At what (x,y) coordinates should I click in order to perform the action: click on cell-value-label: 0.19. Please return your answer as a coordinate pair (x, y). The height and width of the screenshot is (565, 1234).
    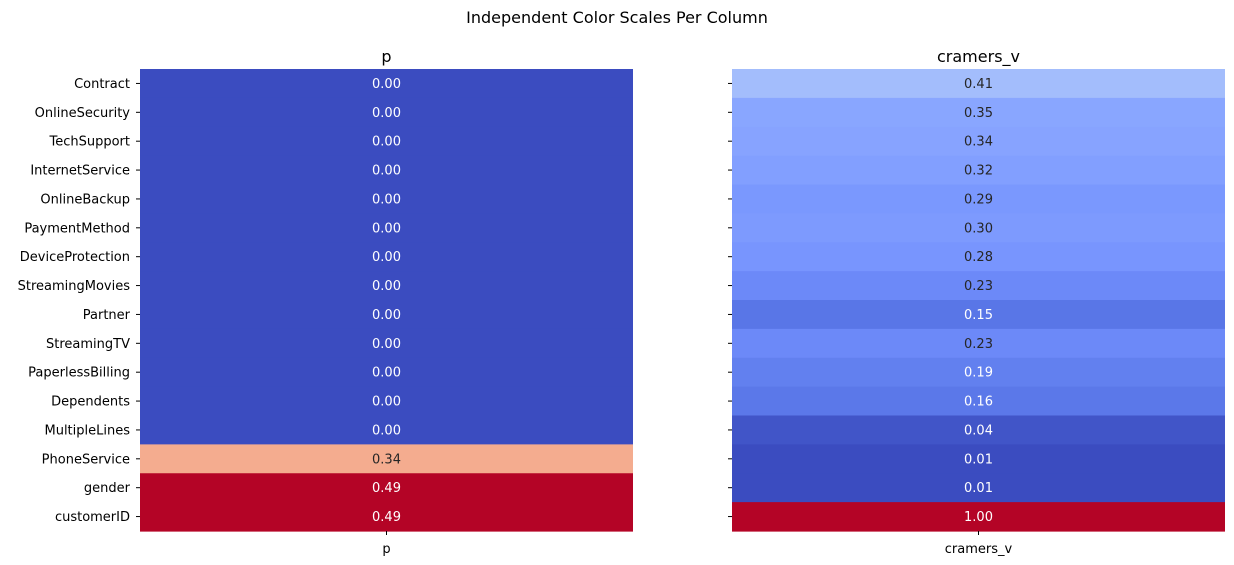
    Looking at the image, I should click on (978, 373).